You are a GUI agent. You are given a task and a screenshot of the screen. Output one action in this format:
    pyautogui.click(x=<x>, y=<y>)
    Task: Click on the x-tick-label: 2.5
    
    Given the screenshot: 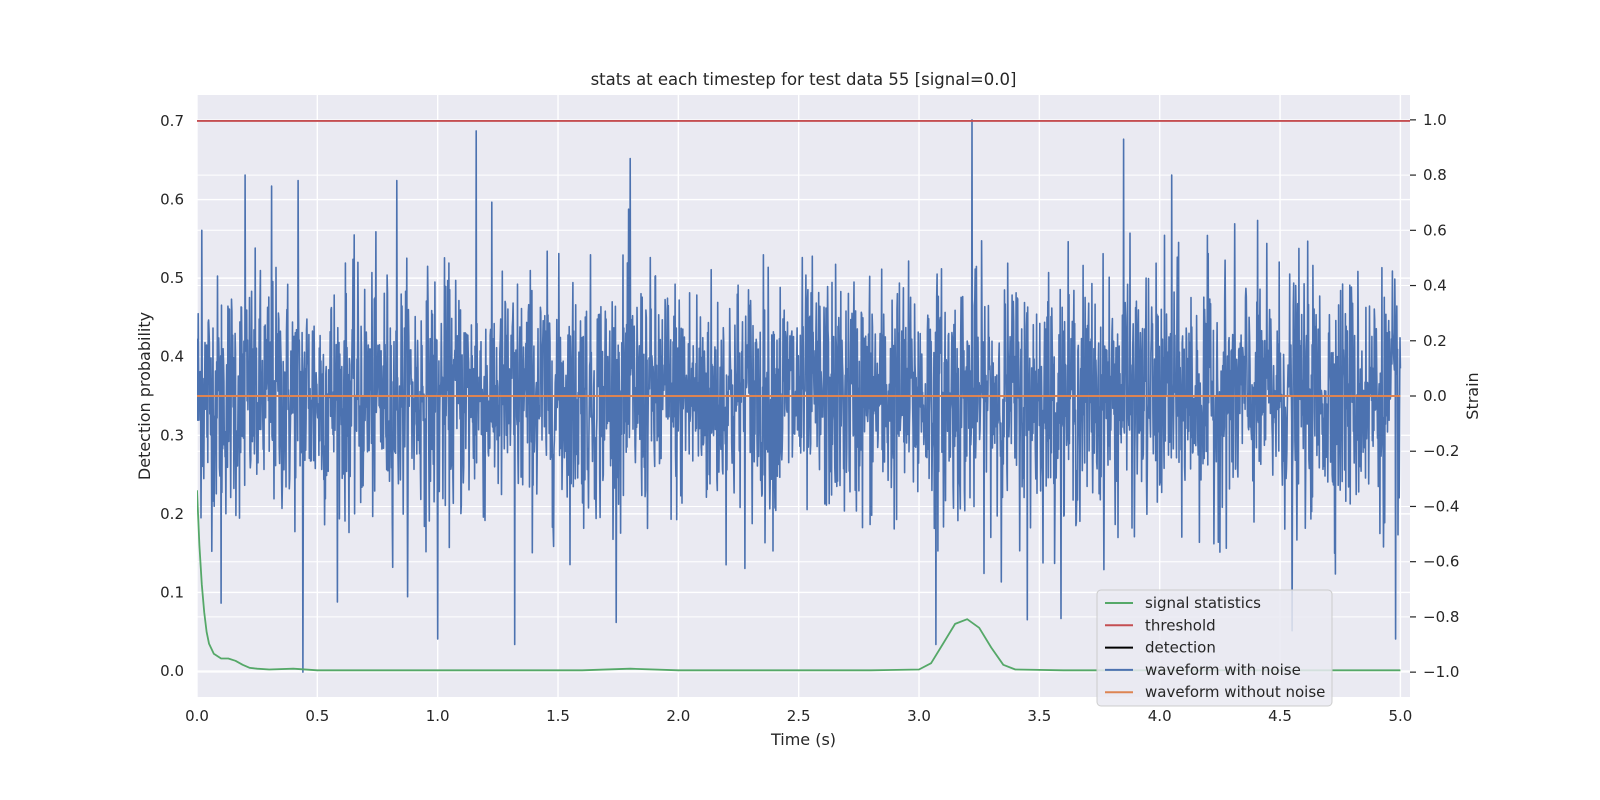 What is the action you would take?
    pyautogui.click(x=799, y=716)
    